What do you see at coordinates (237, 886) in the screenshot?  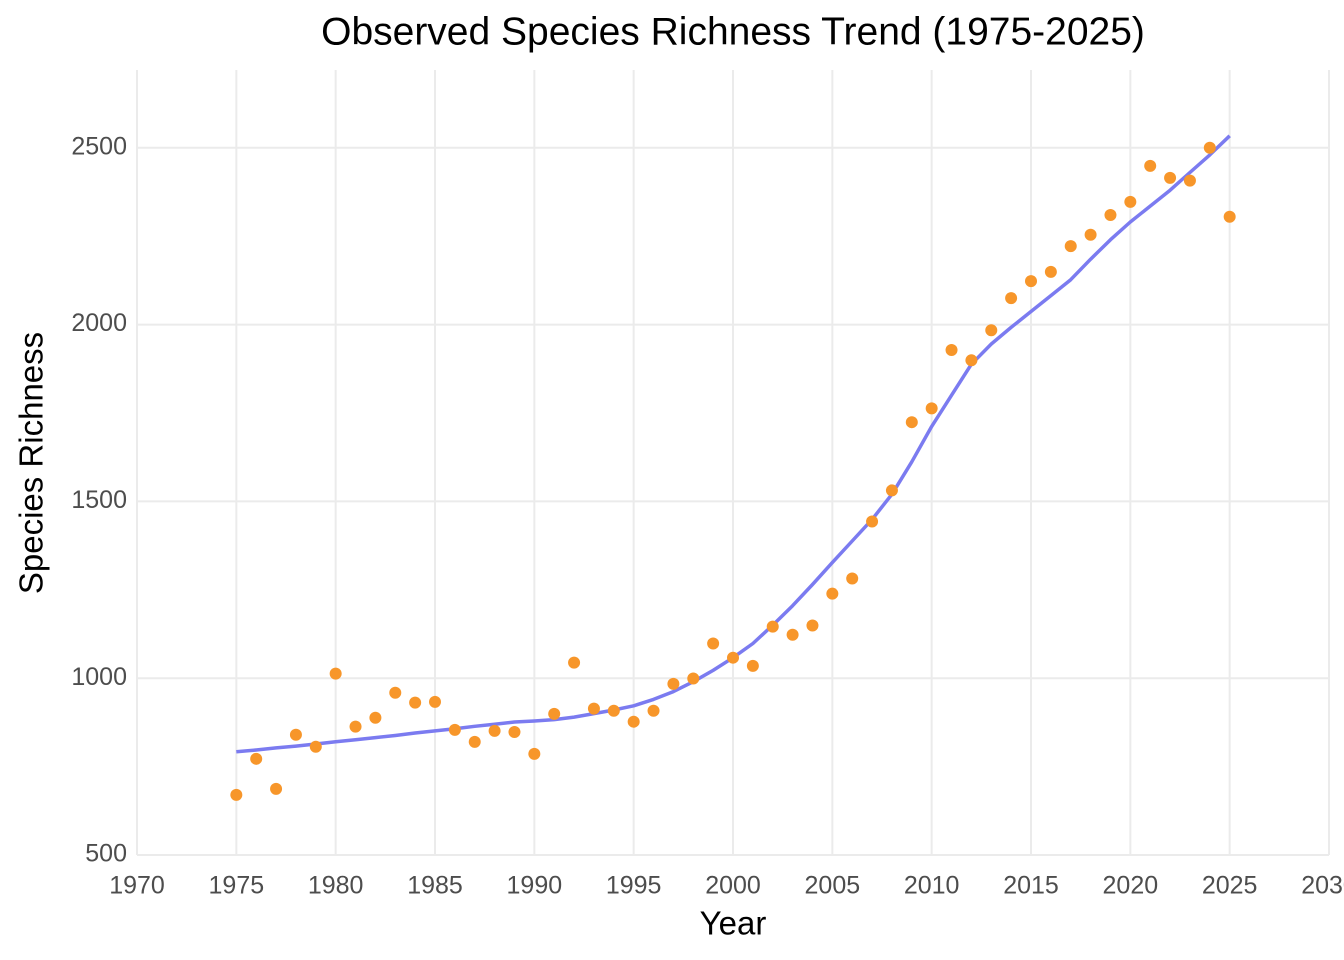 I see `x-tick-label: 1975` at bounding box center [237, 886].